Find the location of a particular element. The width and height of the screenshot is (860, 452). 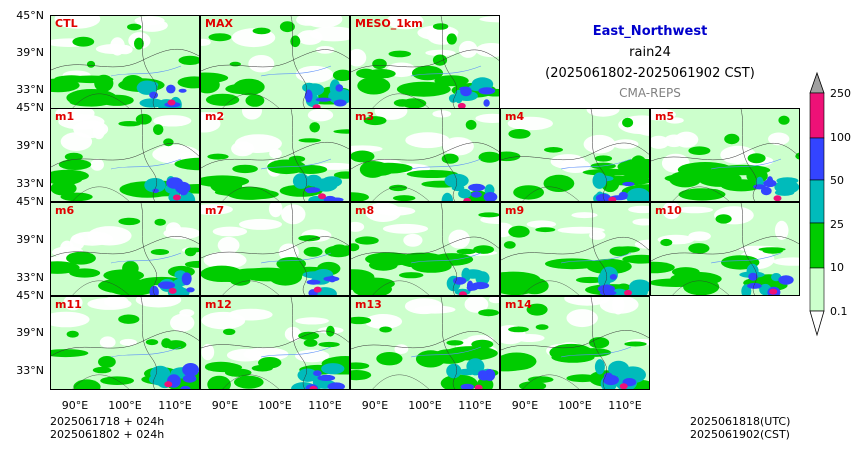

panel-label: m11 is located at coordinates (68, 304).